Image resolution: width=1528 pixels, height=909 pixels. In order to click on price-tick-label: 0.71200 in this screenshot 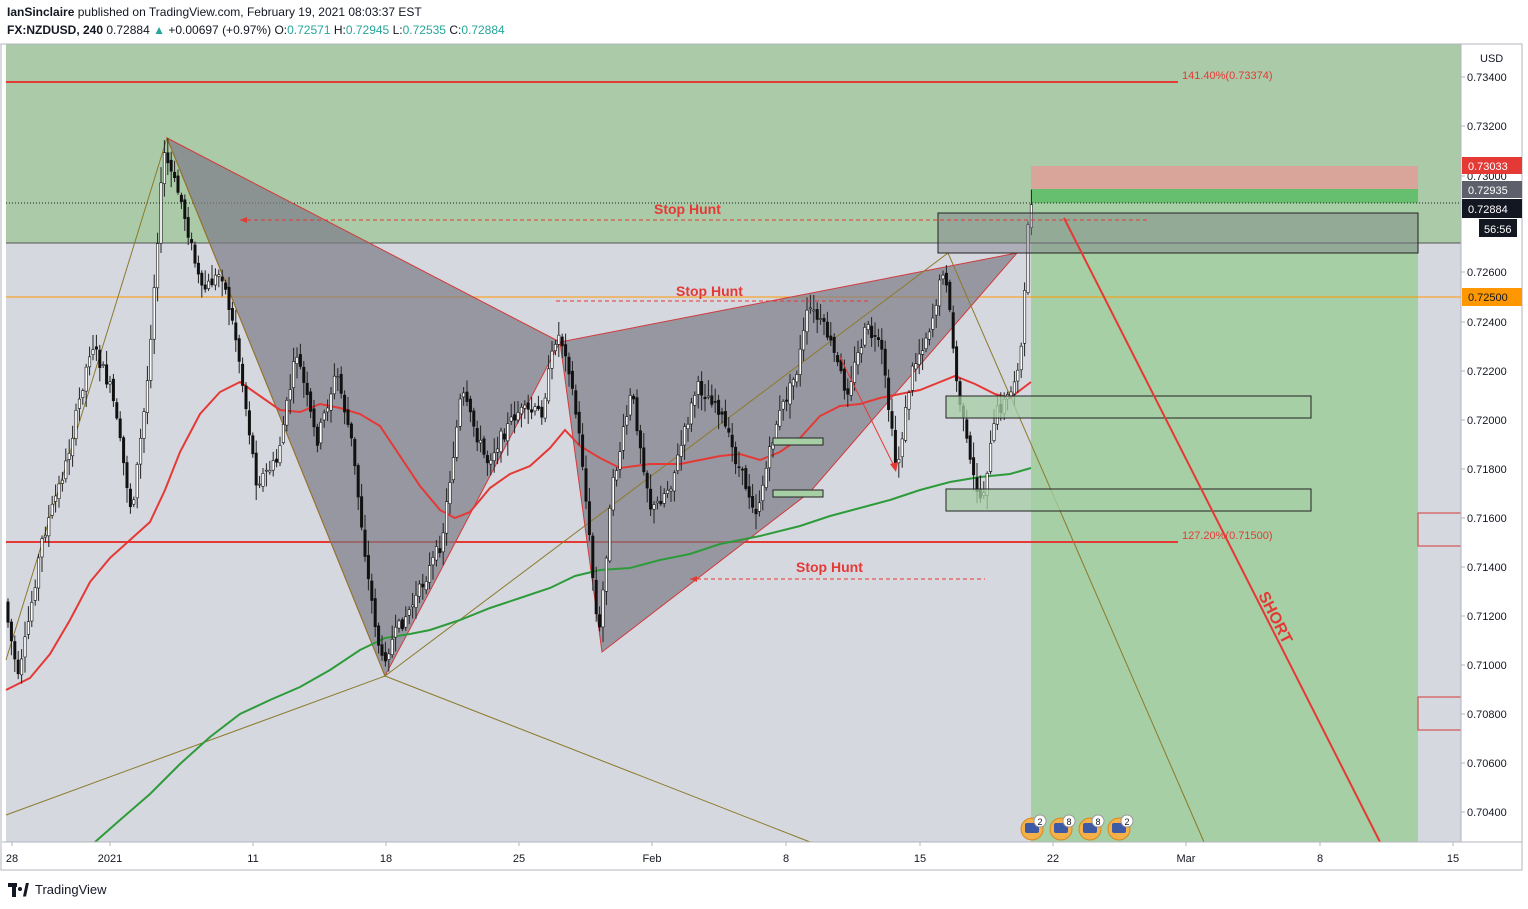, I will do `click(1487, 617)`.